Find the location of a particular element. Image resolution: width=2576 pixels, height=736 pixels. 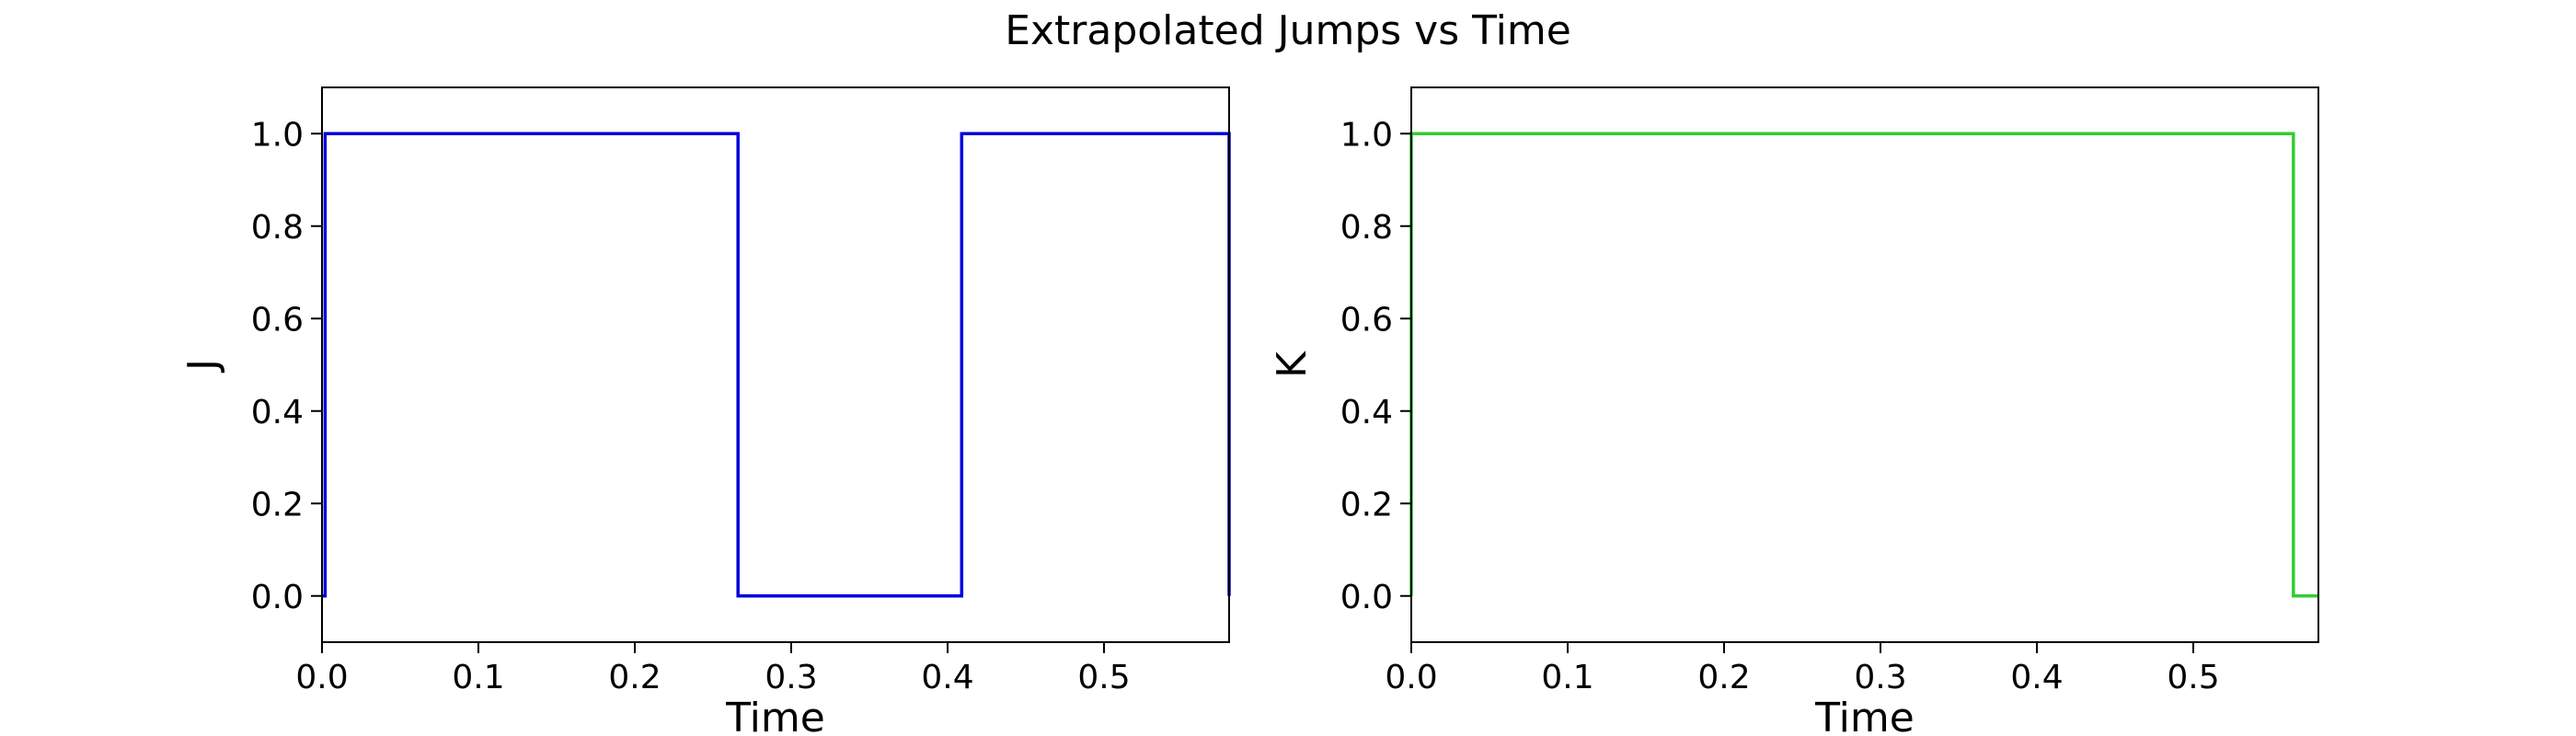

y-axis-label: J is located at coordinates (202, 366).